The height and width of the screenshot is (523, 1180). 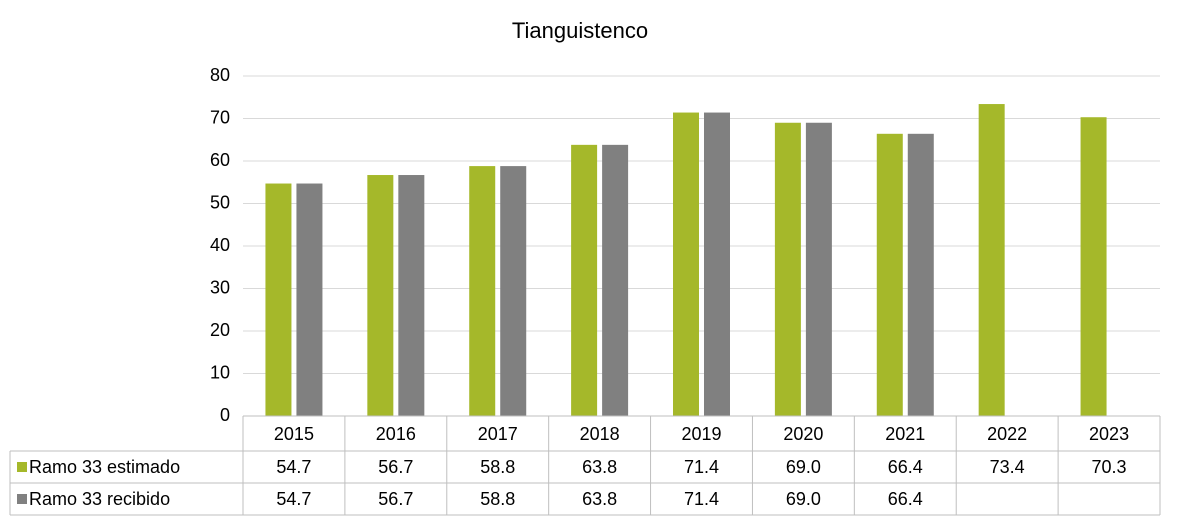 What do you see at coordinates (225, 415) in the screenshot?
I see `y-tick-label: 0` at bounding box center [225, 415].